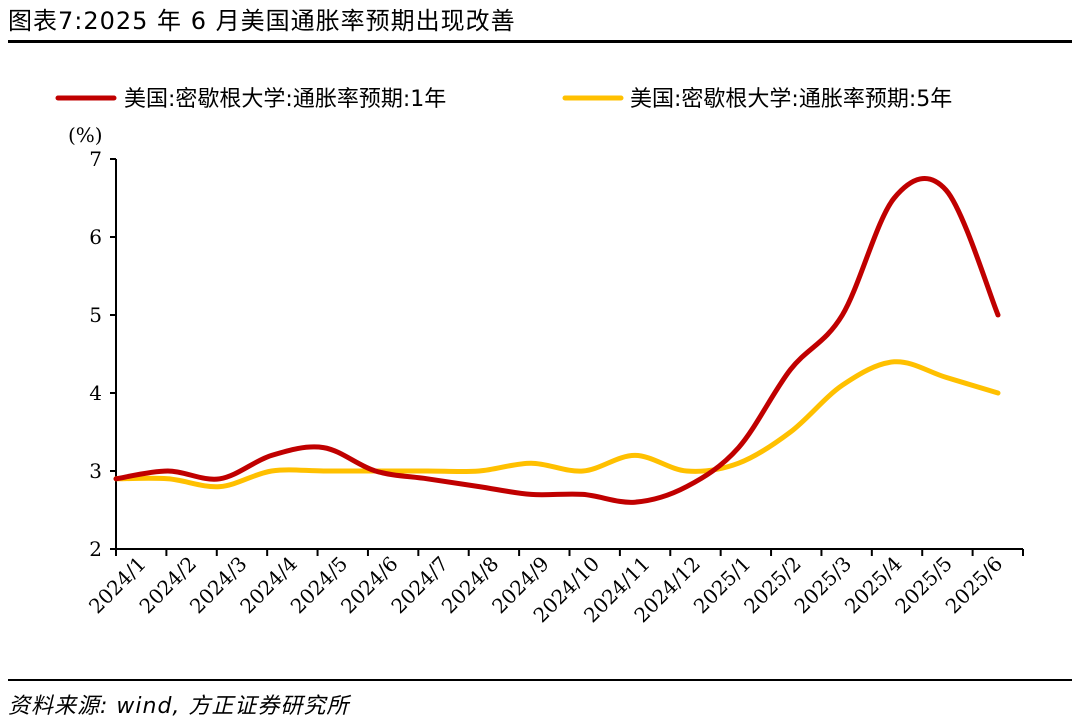 Image resolution: width=1080 pixels, height=725 pixels. I want to click on y-tick-label: 3, so click(95, 471).